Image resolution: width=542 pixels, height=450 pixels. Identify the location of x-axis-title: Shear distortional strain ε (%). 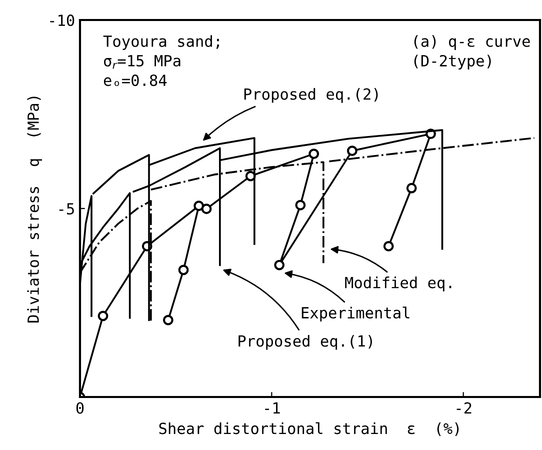
(309, 429).